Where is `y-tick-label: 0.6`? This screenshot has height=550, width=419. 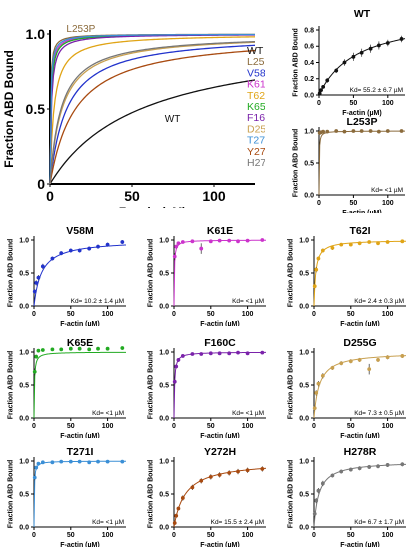
y-tick-label: 0.6 is located at coordinates (309, 47).